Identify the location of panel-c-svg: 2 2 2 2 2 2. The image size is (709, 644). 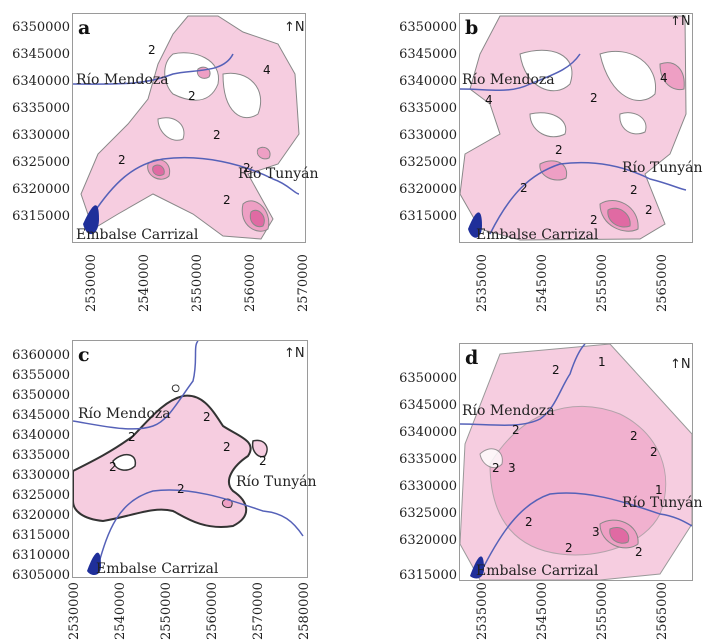
(188, 458).